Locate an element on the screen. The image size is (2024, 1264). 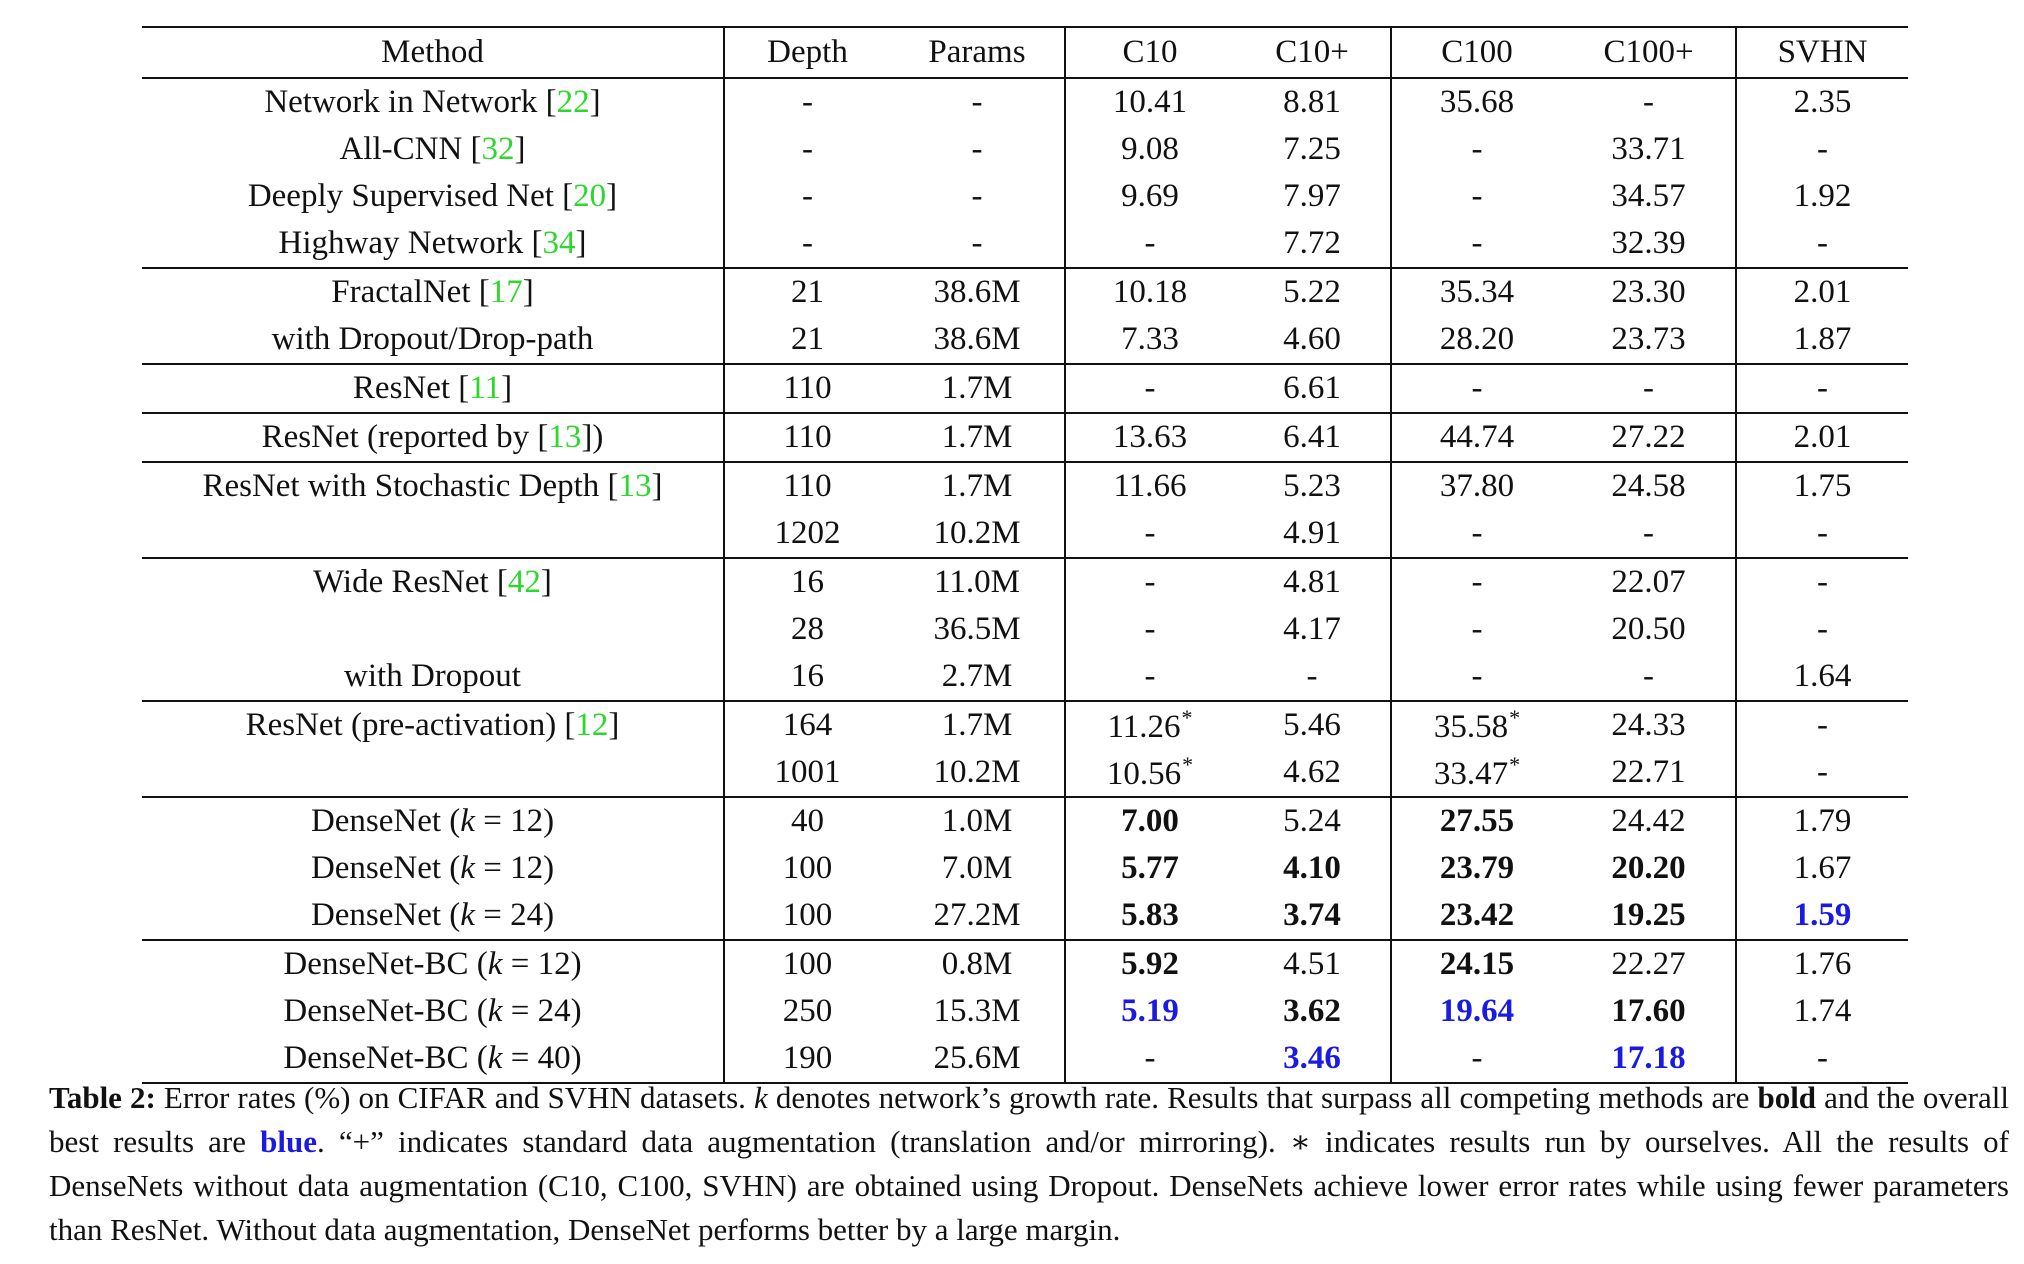
cell-value: 15.3M is located at coordinates (977, 1011).